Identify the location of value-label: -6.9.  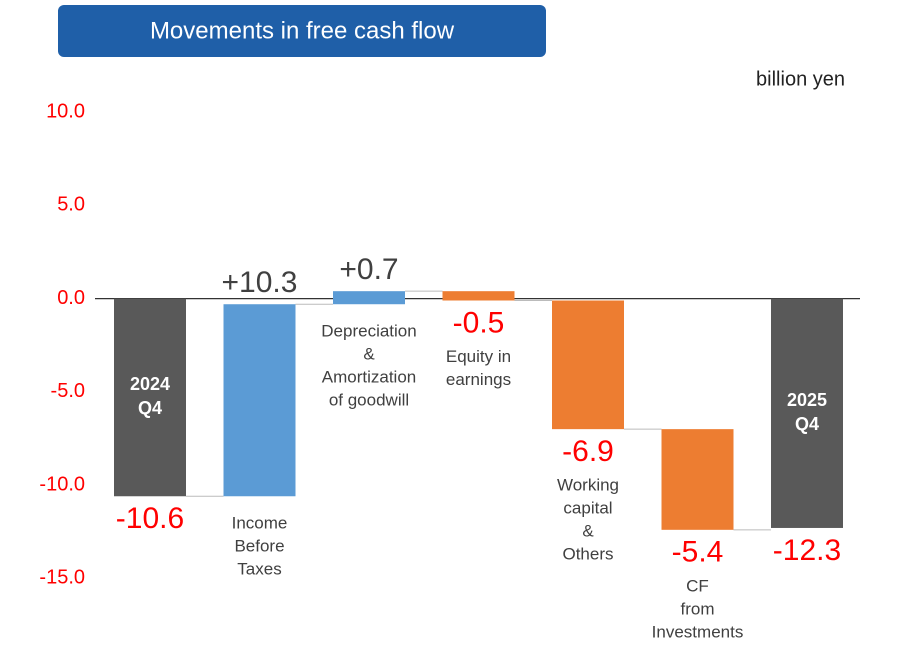
(588, 451).